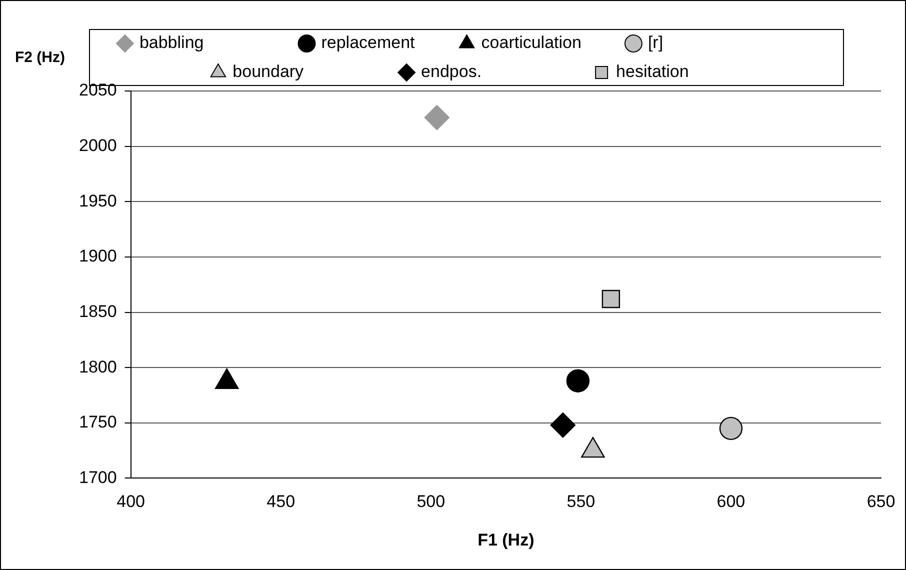  Describe the element at coordinates (502, 72) in the screenshot. I see `legend-label: endpos.` at that location.